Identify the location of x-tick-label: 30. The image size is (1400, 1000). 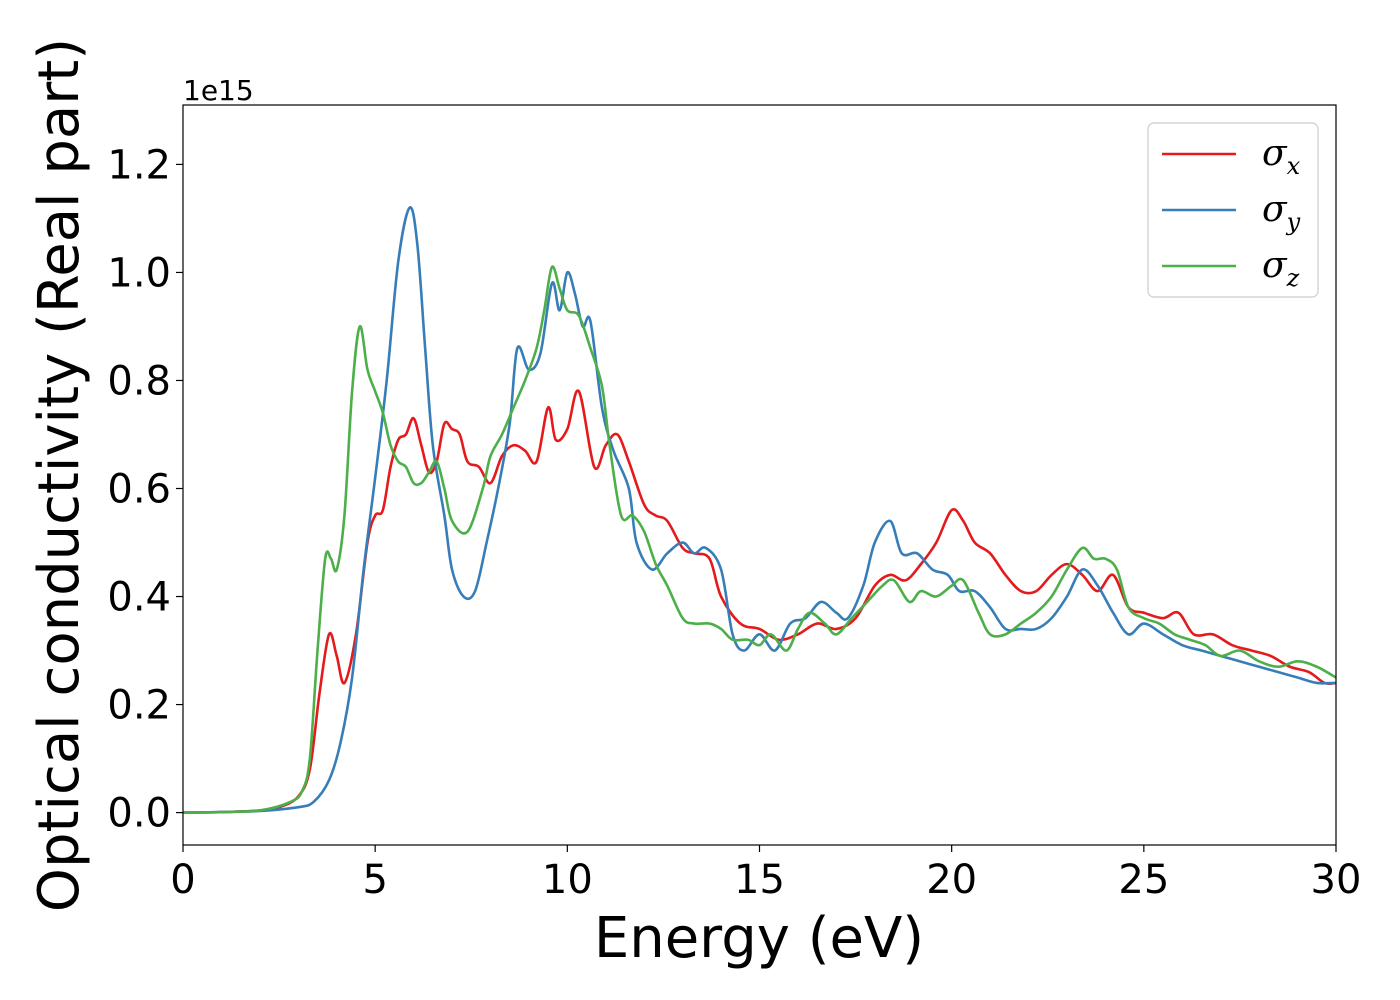
(1336, 880).